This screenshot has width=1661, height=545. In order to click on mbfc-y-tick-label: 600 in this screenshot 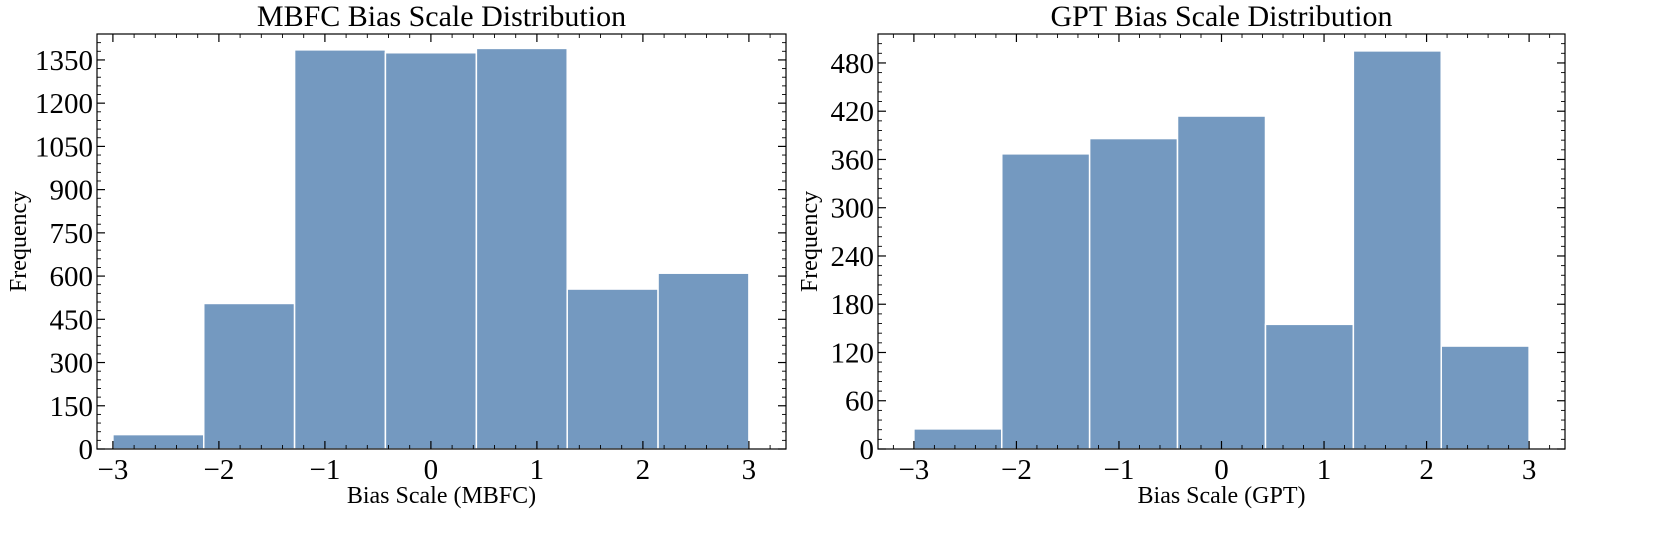, I will do `click(72, 277)`.